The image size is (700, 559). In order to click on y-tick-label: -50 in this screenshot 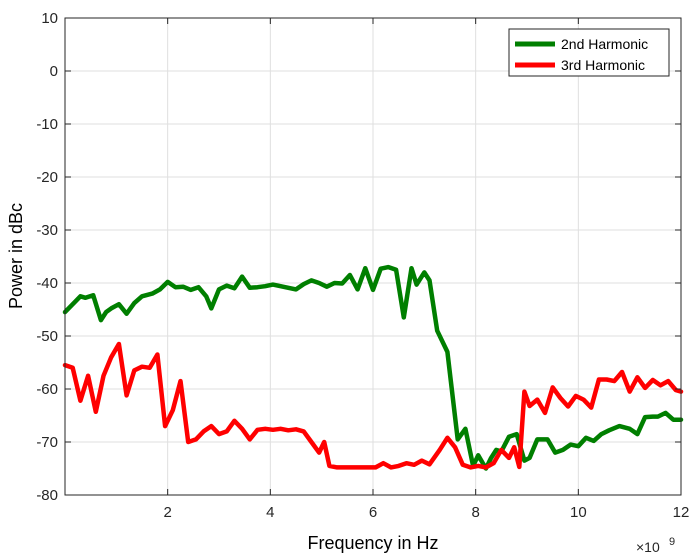, I will do `click(47, 336)`.